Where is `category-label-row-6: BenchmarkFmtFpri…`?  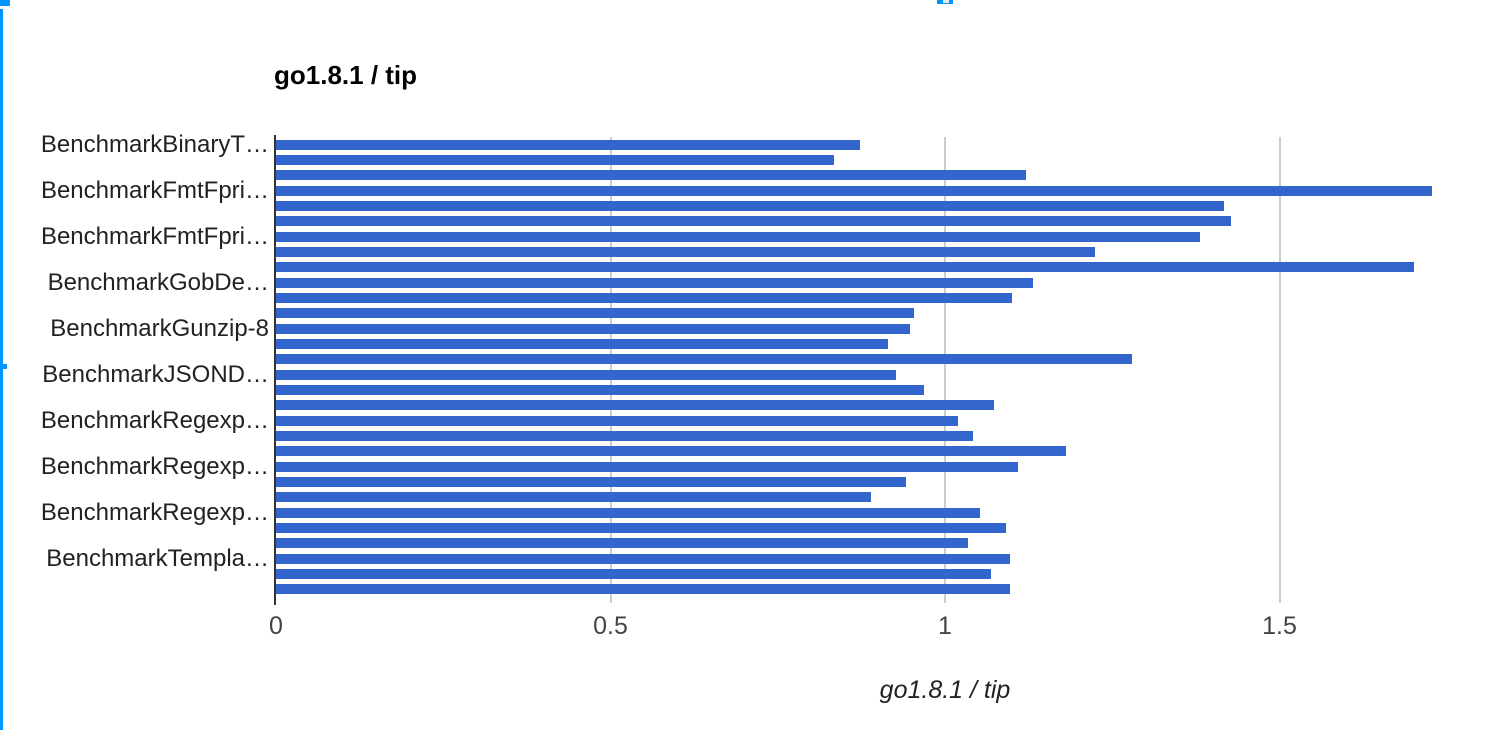 category-label-row-6: BenchmarkFmtFpri… is located at coordinates (154, 236).